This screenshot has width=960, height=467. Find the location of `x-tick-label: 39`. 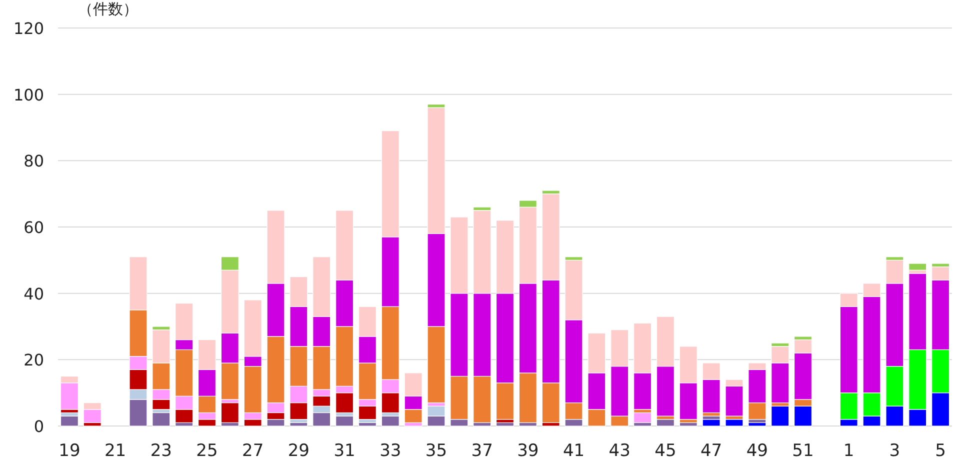

x-tick-label: 39 is located at coordinates (528, 451).